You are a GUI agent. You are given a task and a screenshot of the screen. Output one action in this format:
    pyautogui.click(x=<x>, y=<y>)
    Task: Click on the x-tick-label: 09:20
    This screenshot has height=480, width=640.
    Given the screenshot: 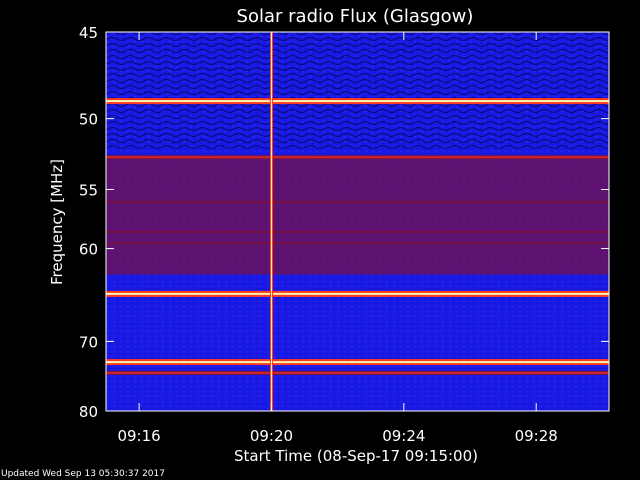 What is the action you would take?
    pyautogui.click(x=271, y=436)
    